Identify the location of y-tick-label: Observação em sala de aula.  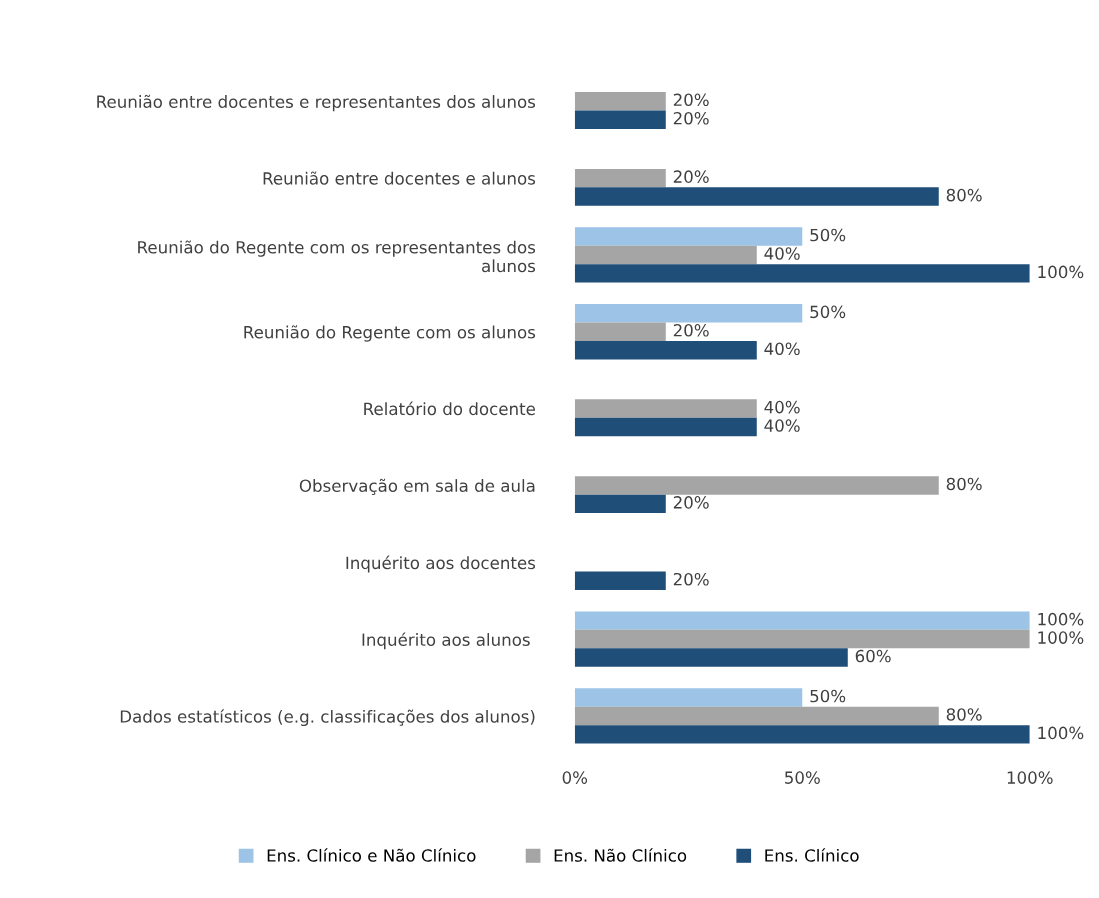
(417, 486).